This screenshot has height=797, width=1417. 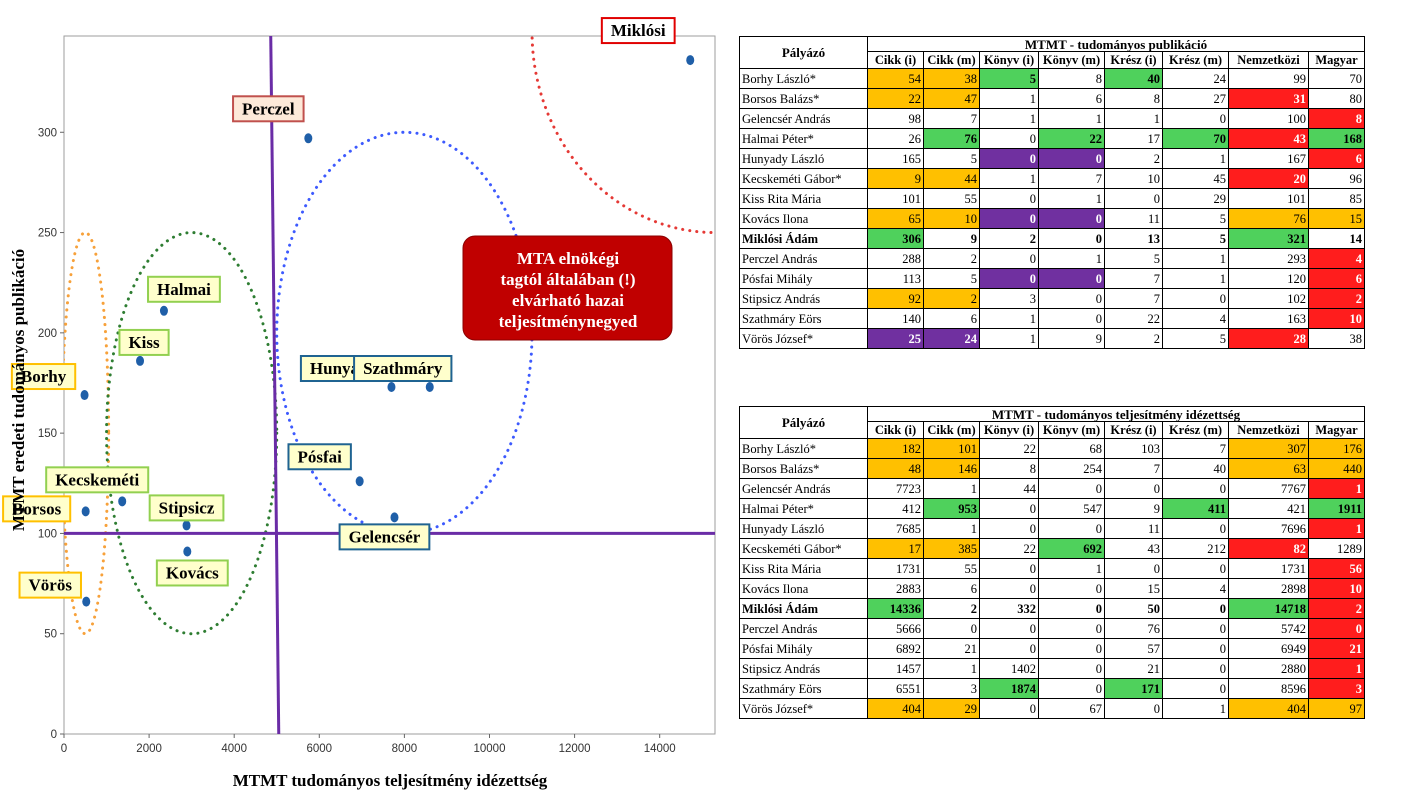 I want to click on column-header: Könyv (m), so click(x=1071, y=60).